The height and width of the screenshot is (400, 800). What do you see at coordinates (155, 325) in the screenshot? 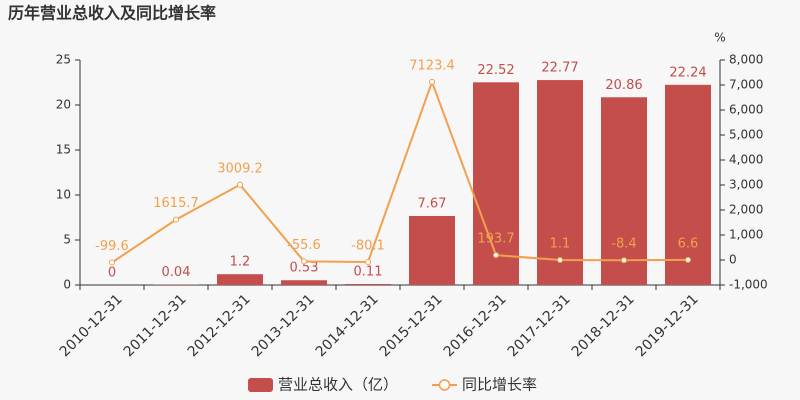
I see `x-tick-label: 2011-12-31` at bounding box center [155, 325].